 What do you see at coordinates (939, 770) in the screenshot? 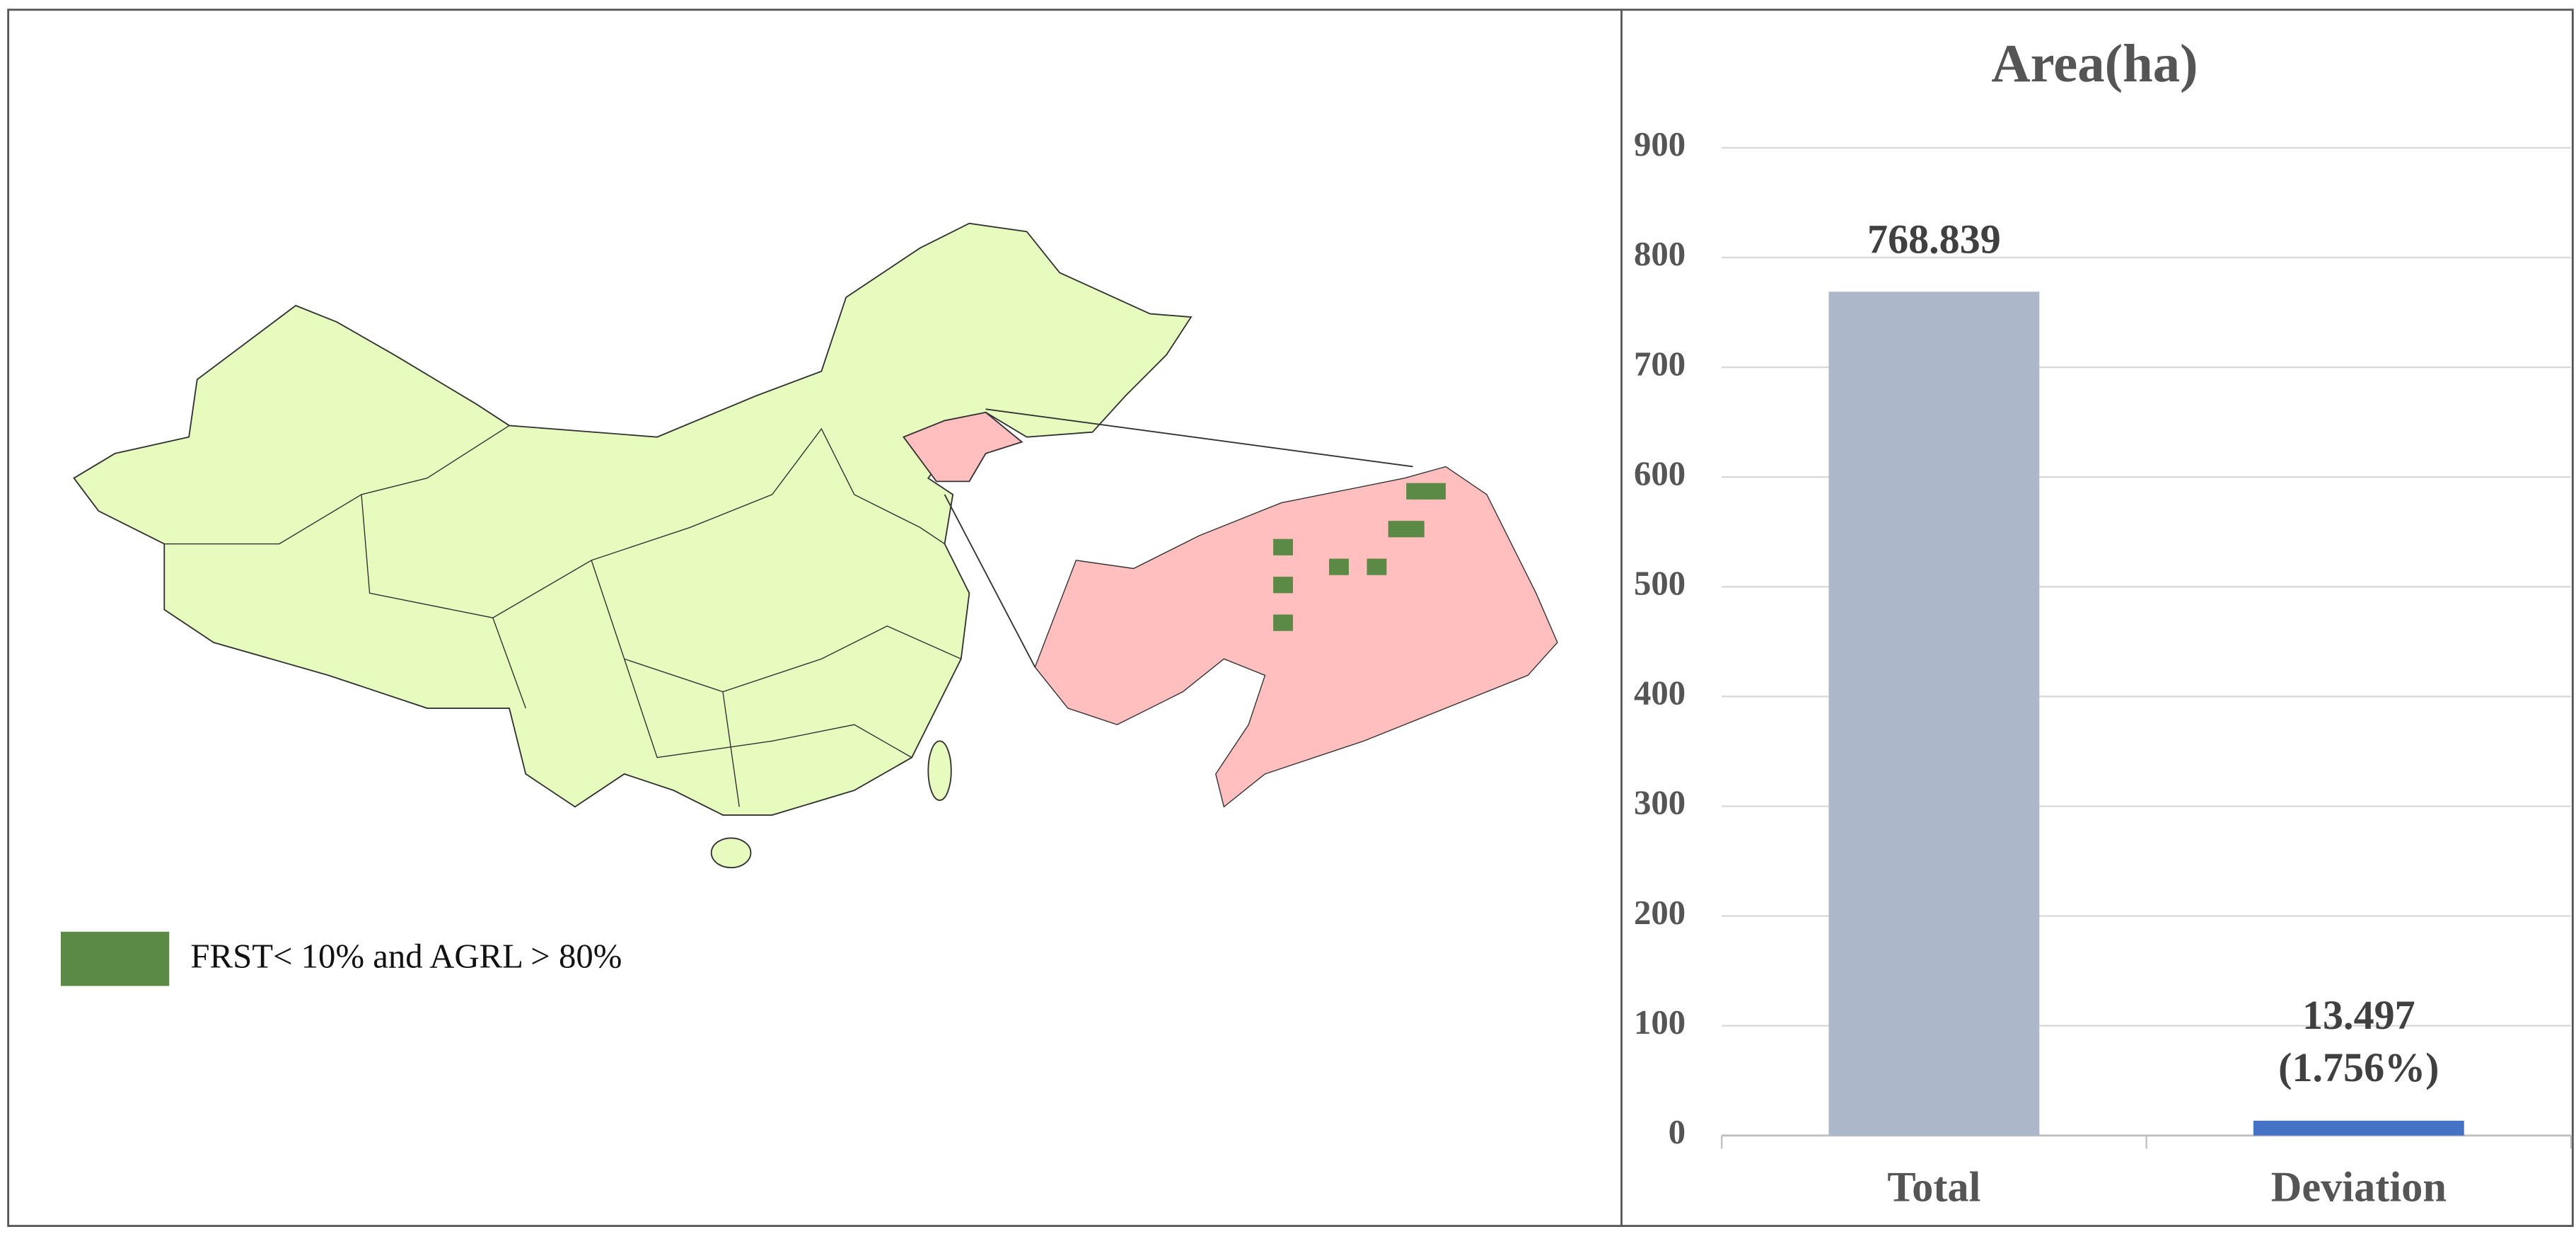
I see `taiwan` at bounding box center [939, 770].